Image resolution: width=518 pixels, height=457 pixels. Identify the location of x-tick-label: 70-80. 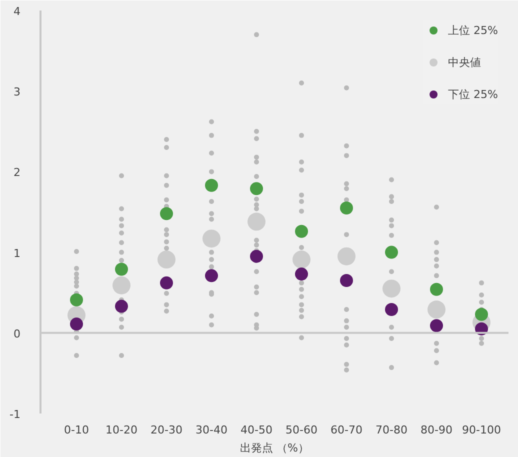
(392, 430).